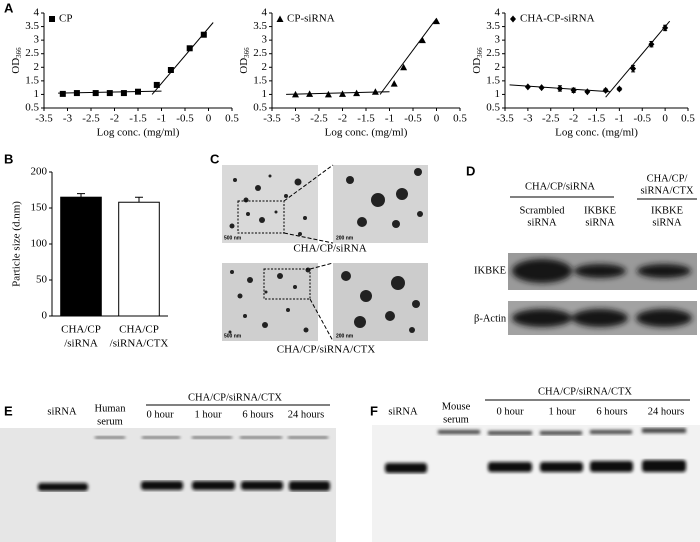 The height and width of the screenshot is (542, 700). I want to click on lane-label: 24 hours, so click(306, 414).